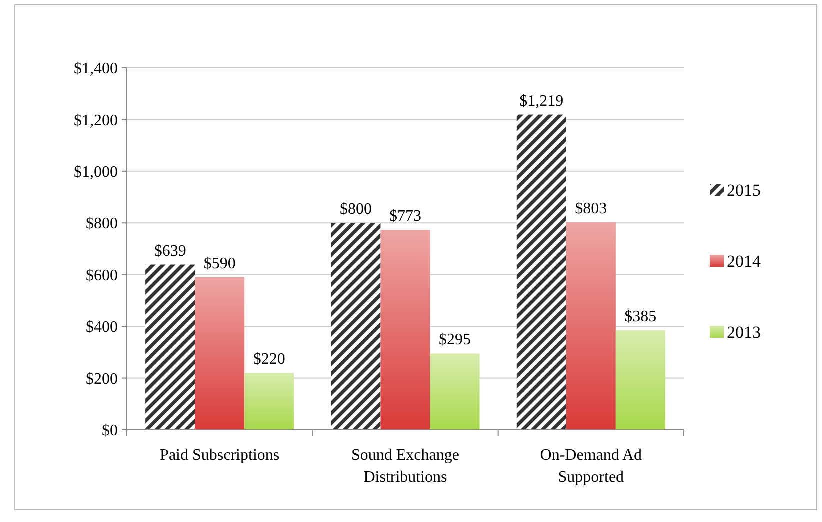 The width and height of the screenshot is (822, 522). What do you see at coordinates (455, 340) in the screenshot?
I see `data-label: $295` at bounding box center [455, 340].